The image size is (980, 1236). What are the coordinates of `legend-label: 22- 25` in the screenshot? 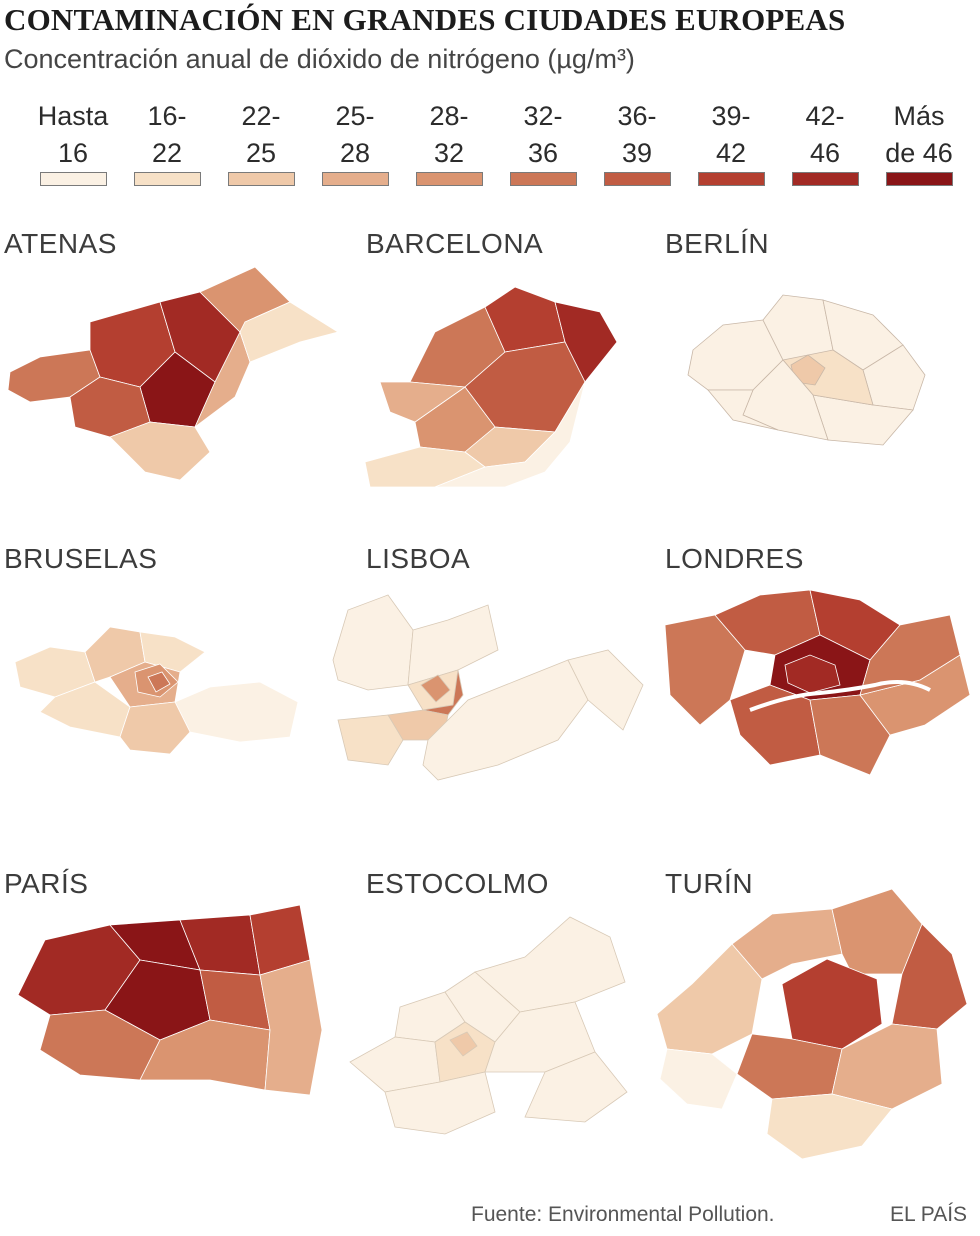 It's located at (261, 134).